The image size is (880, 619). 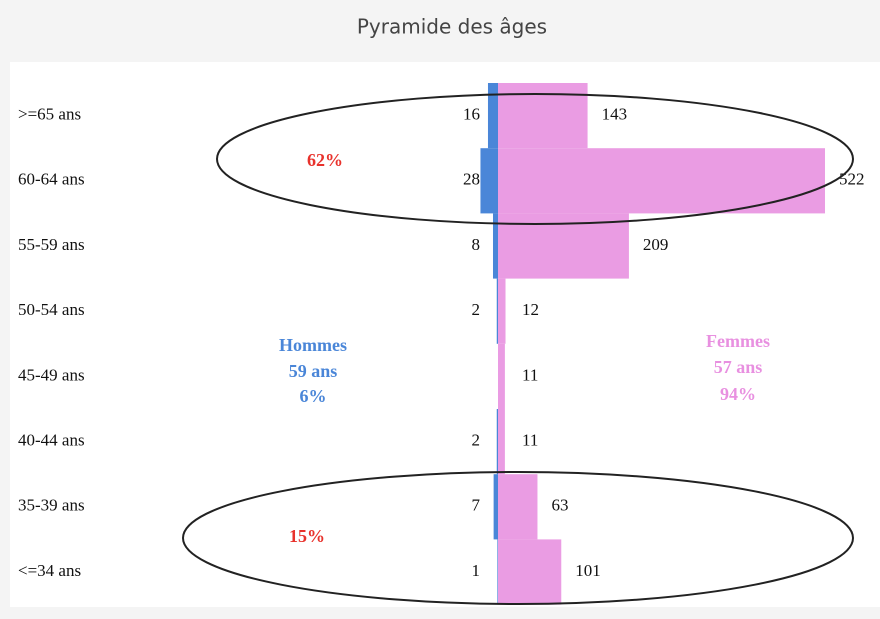 I want to click on value-label: 522, so click(x=852, y=179).